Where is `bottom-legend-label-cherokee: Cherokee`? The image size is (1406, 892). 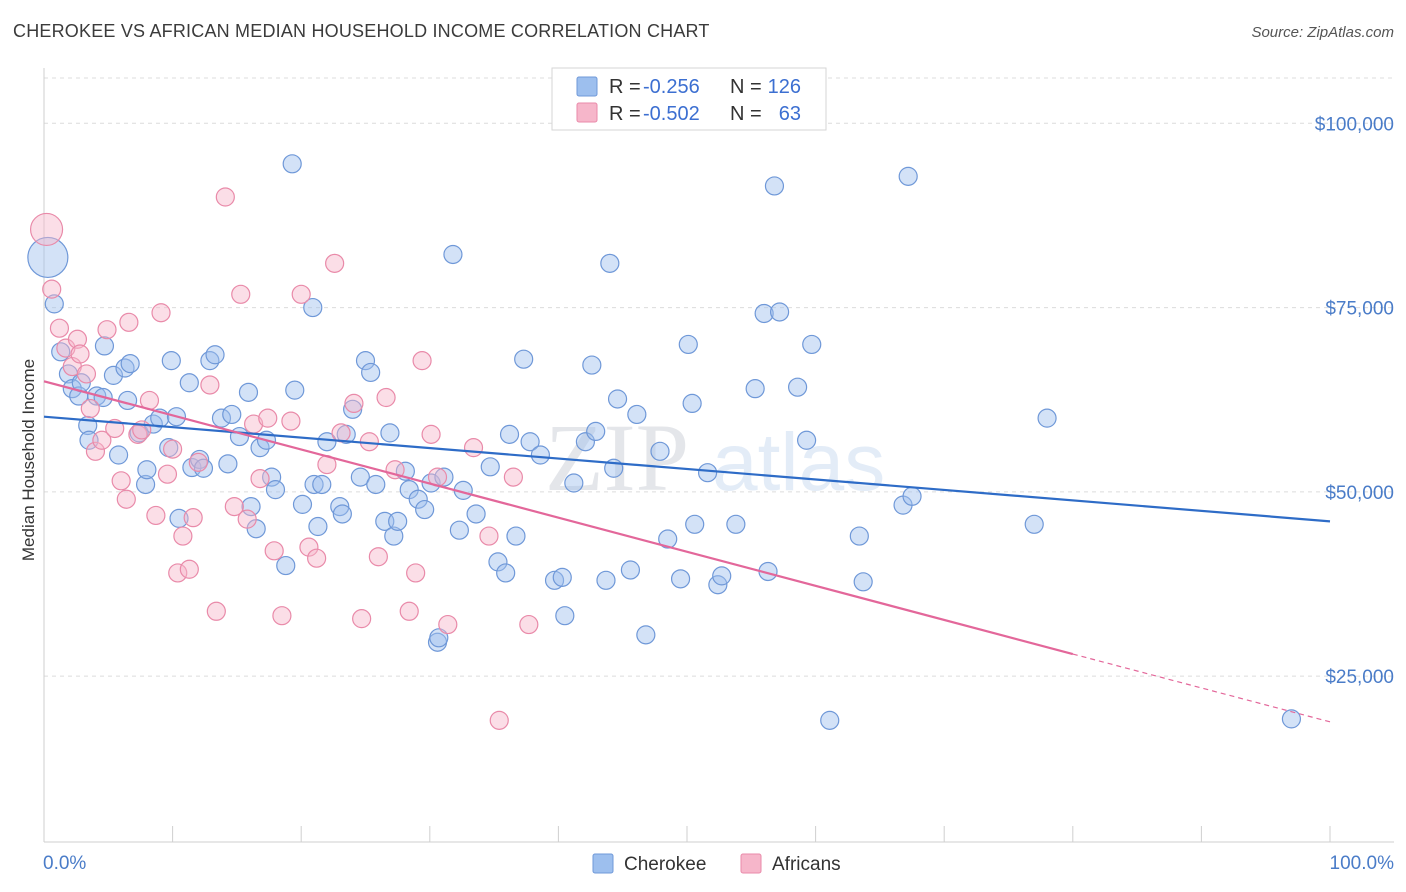 bottom-legend-label-cherokee: Cherokee is located at coordinates (665, 864).